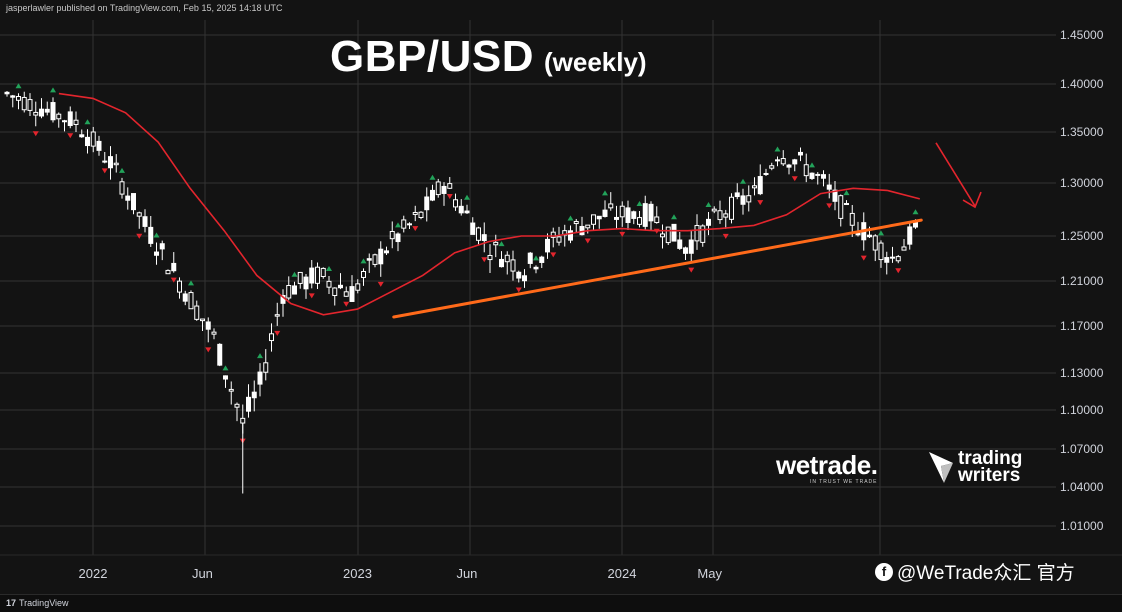  What do you see at coordinates (657, 268) in the screenshot?
I see `support-trendline` at bounding box center [657, 268].